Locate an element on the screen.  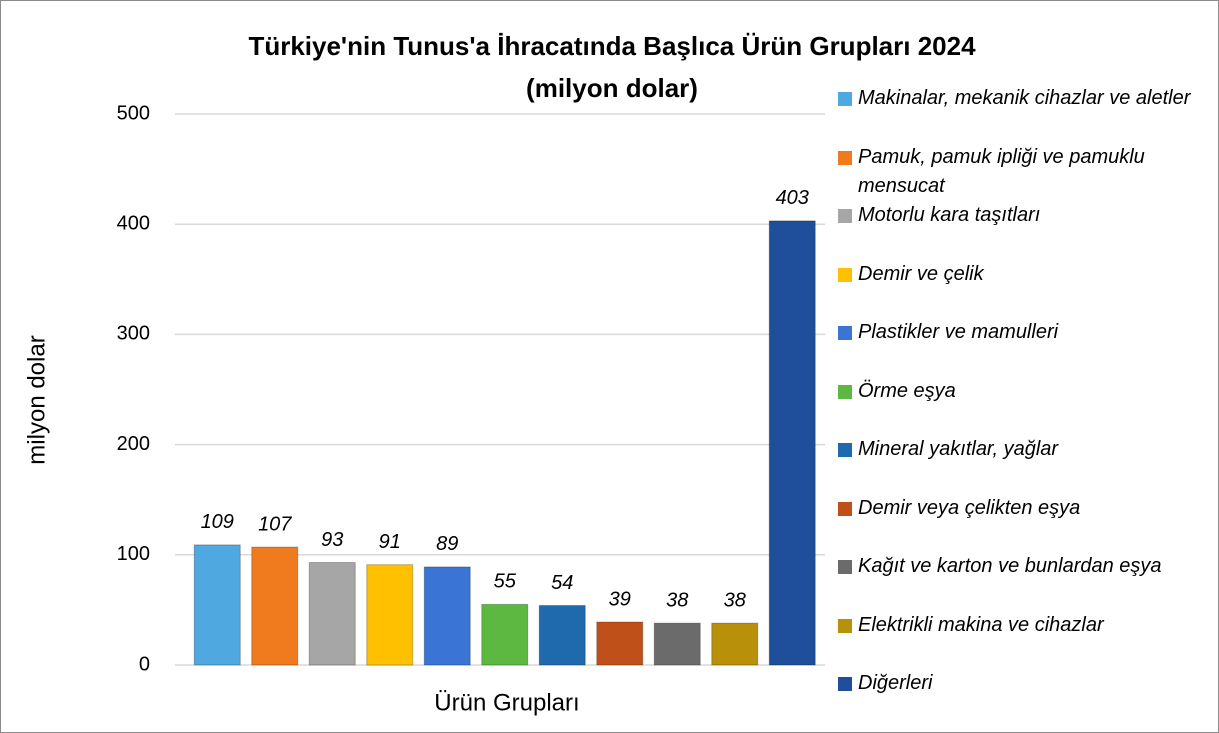
legend-item: Pamuk, pamuk ipliği ve pamuklu mensucat is located at coordinates (1024, 172).